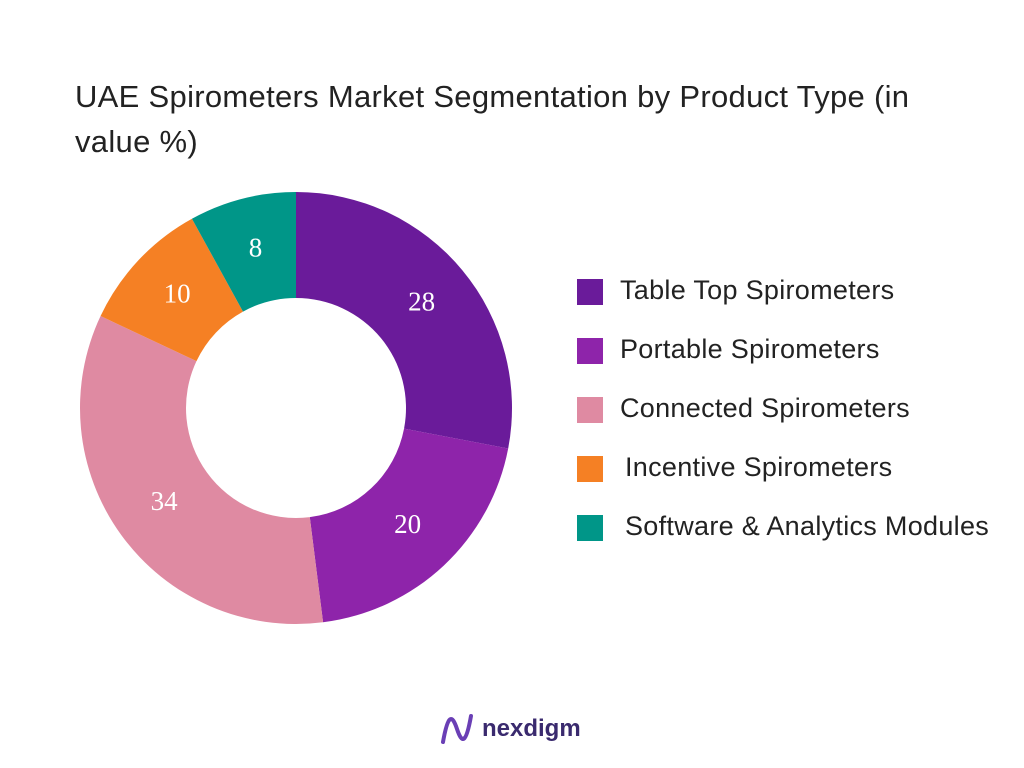  Describe the element at coordinates (750, 349) in the screenshot. I see `legend-label: Portable Spirometers` at that location.